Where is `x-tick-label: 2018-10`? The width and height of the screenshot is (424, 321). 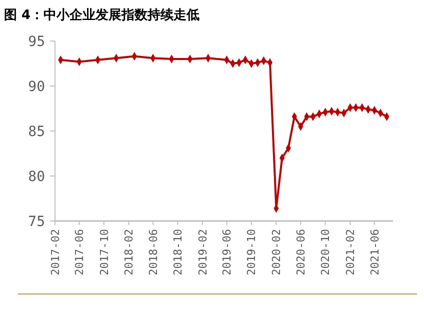 x-tick-label: 2018-10 is located at coordinates (177, 252).